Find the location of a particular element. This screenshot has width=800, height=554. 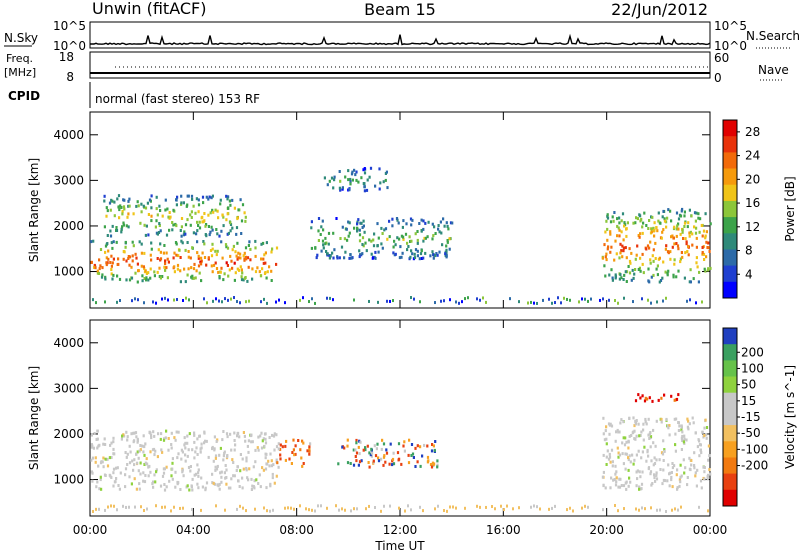

freq-tick-bottom: 8 is located at coordinates (70, 77).